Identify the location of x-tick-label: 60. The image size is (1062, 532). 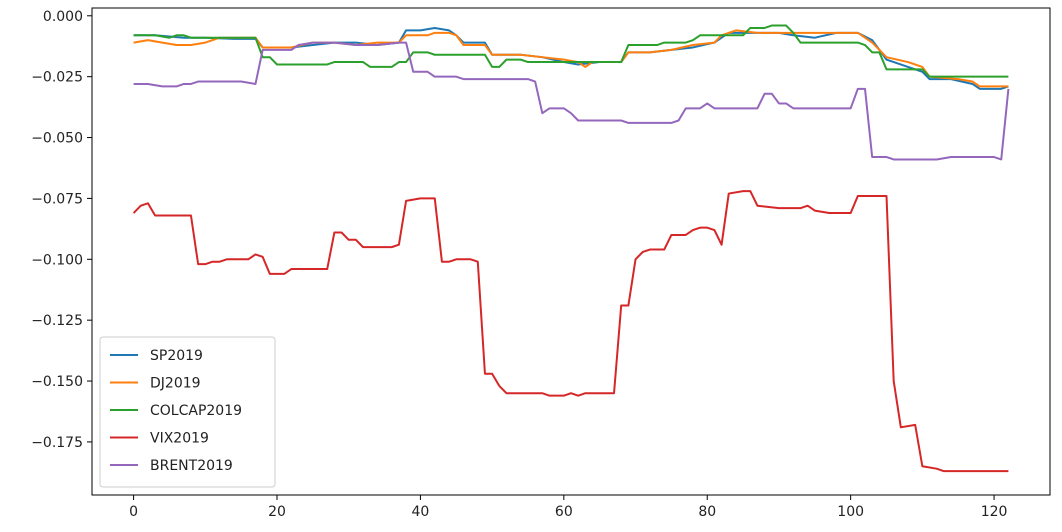
(564, 512).